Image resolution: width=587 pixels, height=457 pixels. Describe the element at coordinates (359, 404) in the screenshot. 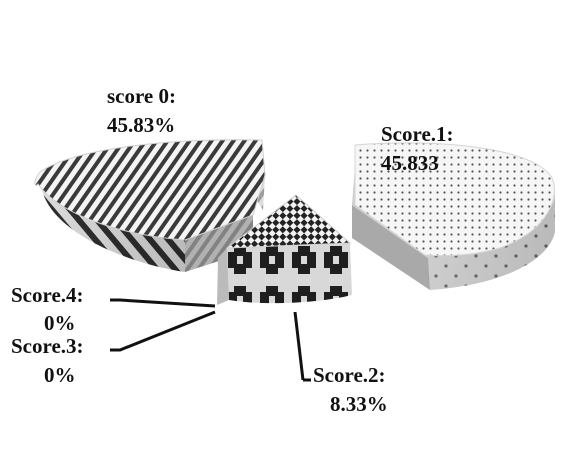

I see `label-value-score-2: 8.33%` at that location.